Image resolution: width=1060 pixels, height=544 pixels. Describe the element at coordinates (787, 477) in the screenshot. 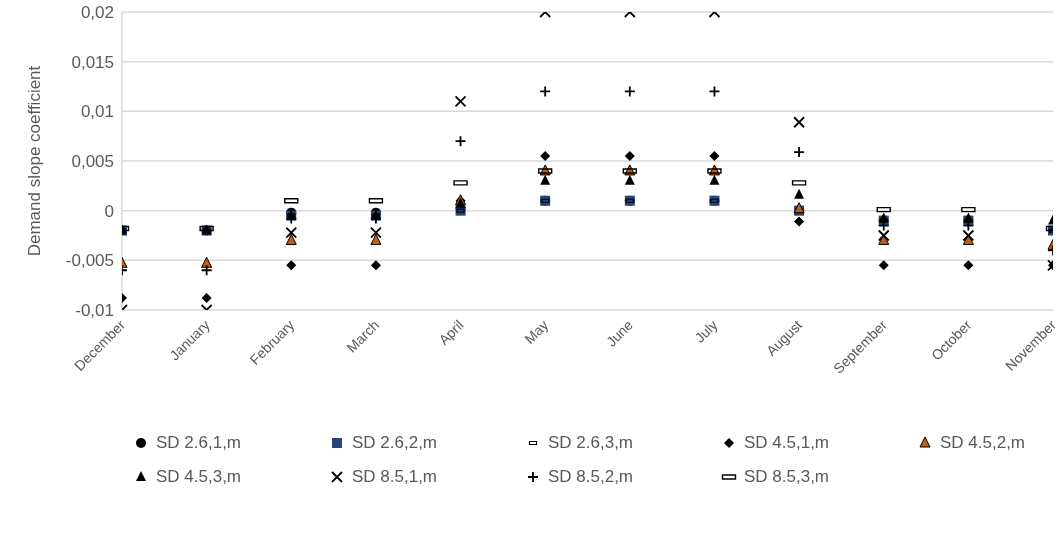

I see `legend-label: SD 8.5,3,m` at that location.